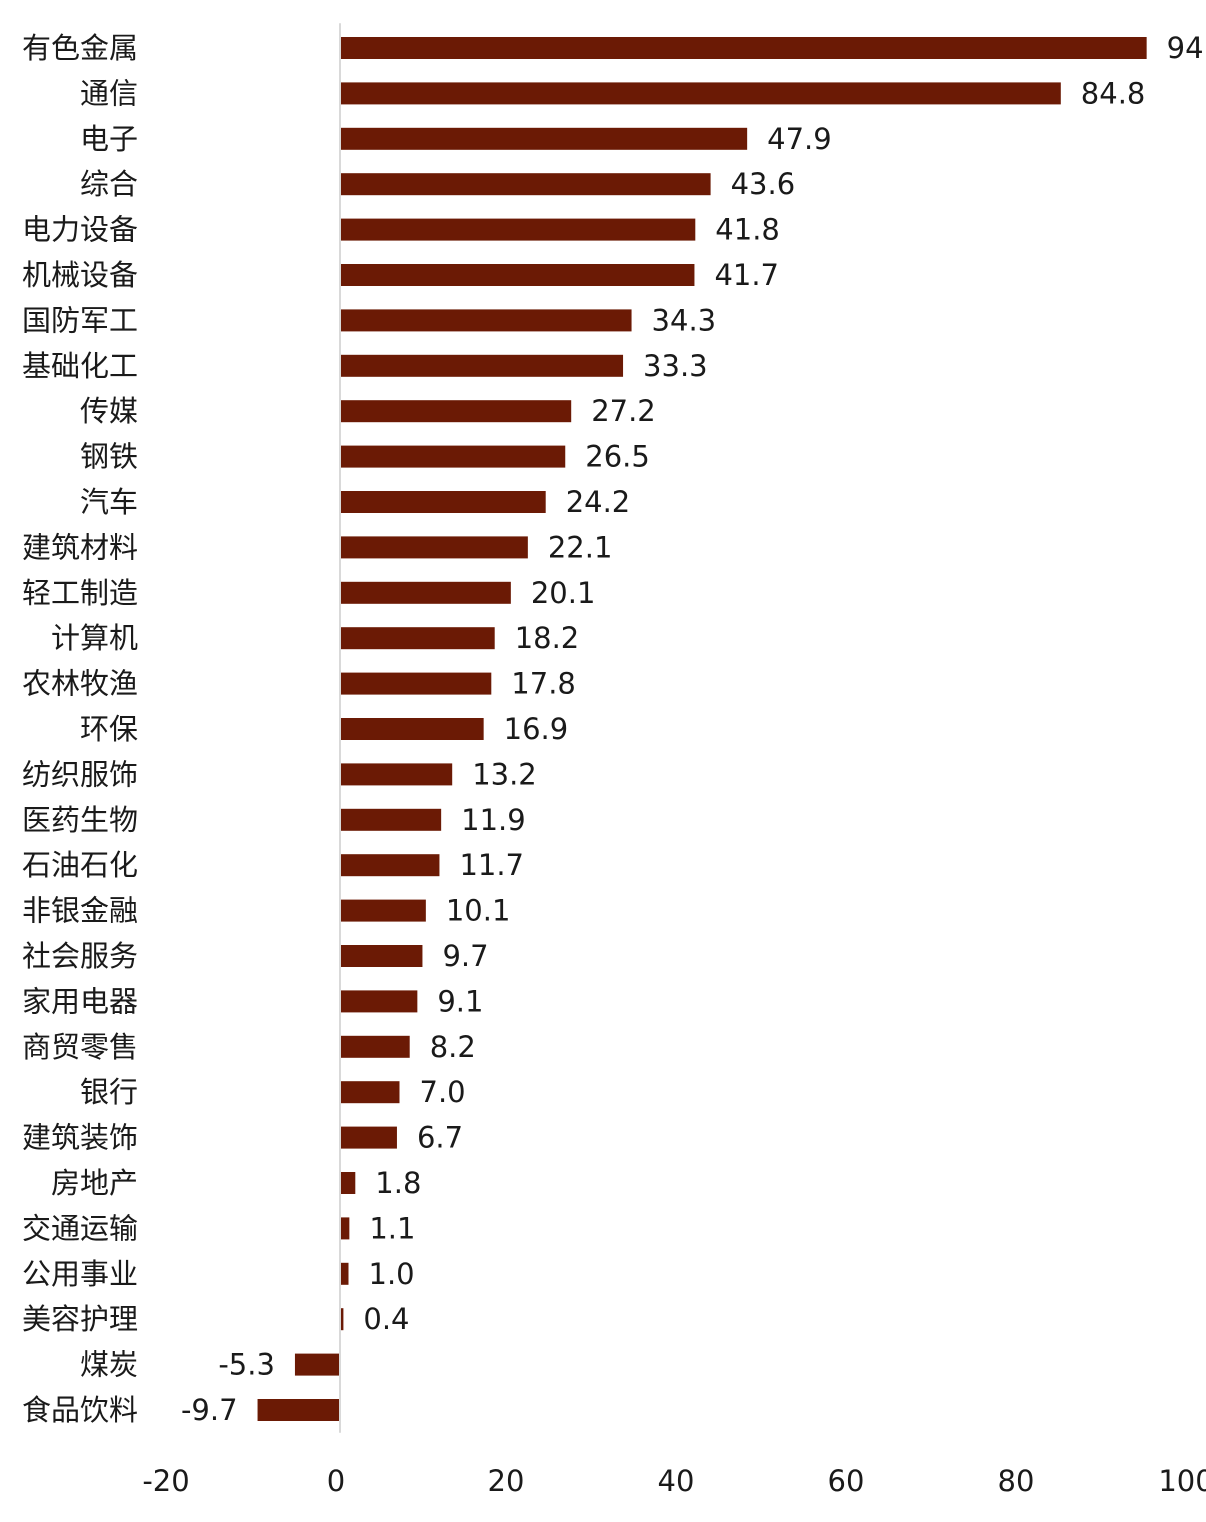 The width and height of the screenshot is (1206, 1522). Describe the element at coordinates (493, 820) in the screenshot. I see `value-label: 11.9` at that location.